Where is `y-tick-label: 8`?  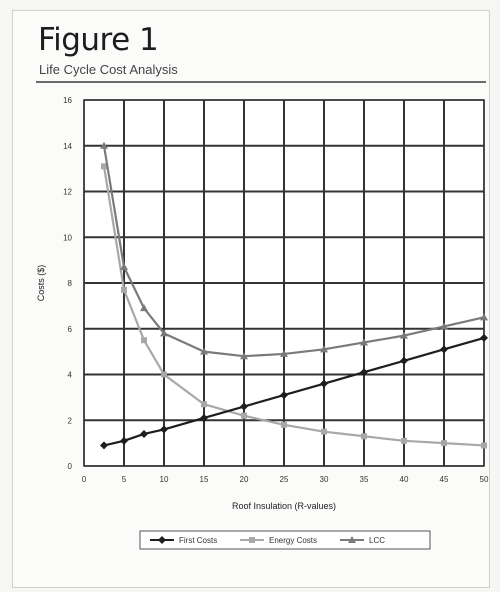 y-tick-label: 8 is located at coordinates (70, 283).